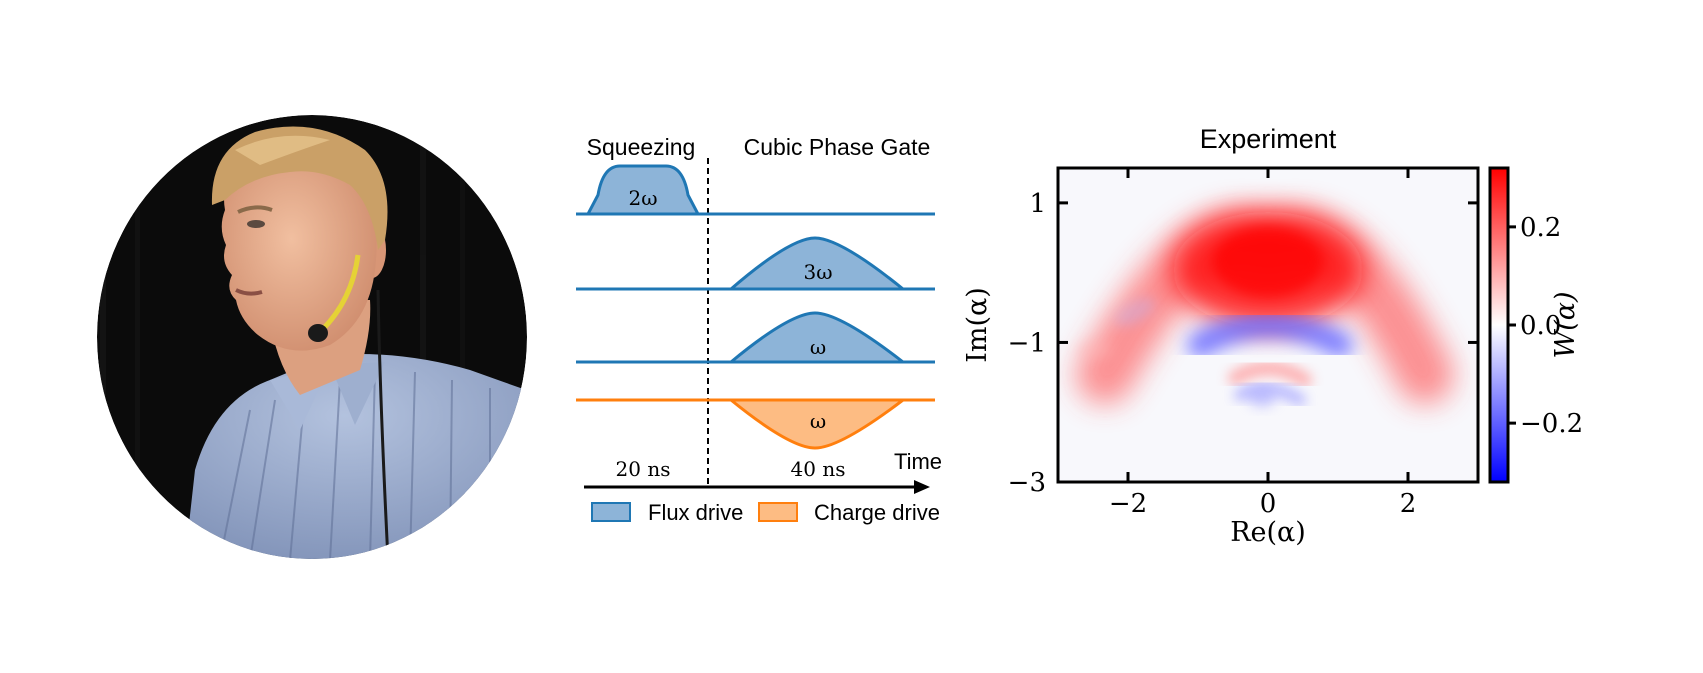 The image size is (1703, 673). What do you see at coordinates (1128, 504) in the screenshot?
I see `x-tick-label: −2` at bounding box center [1128, 504].